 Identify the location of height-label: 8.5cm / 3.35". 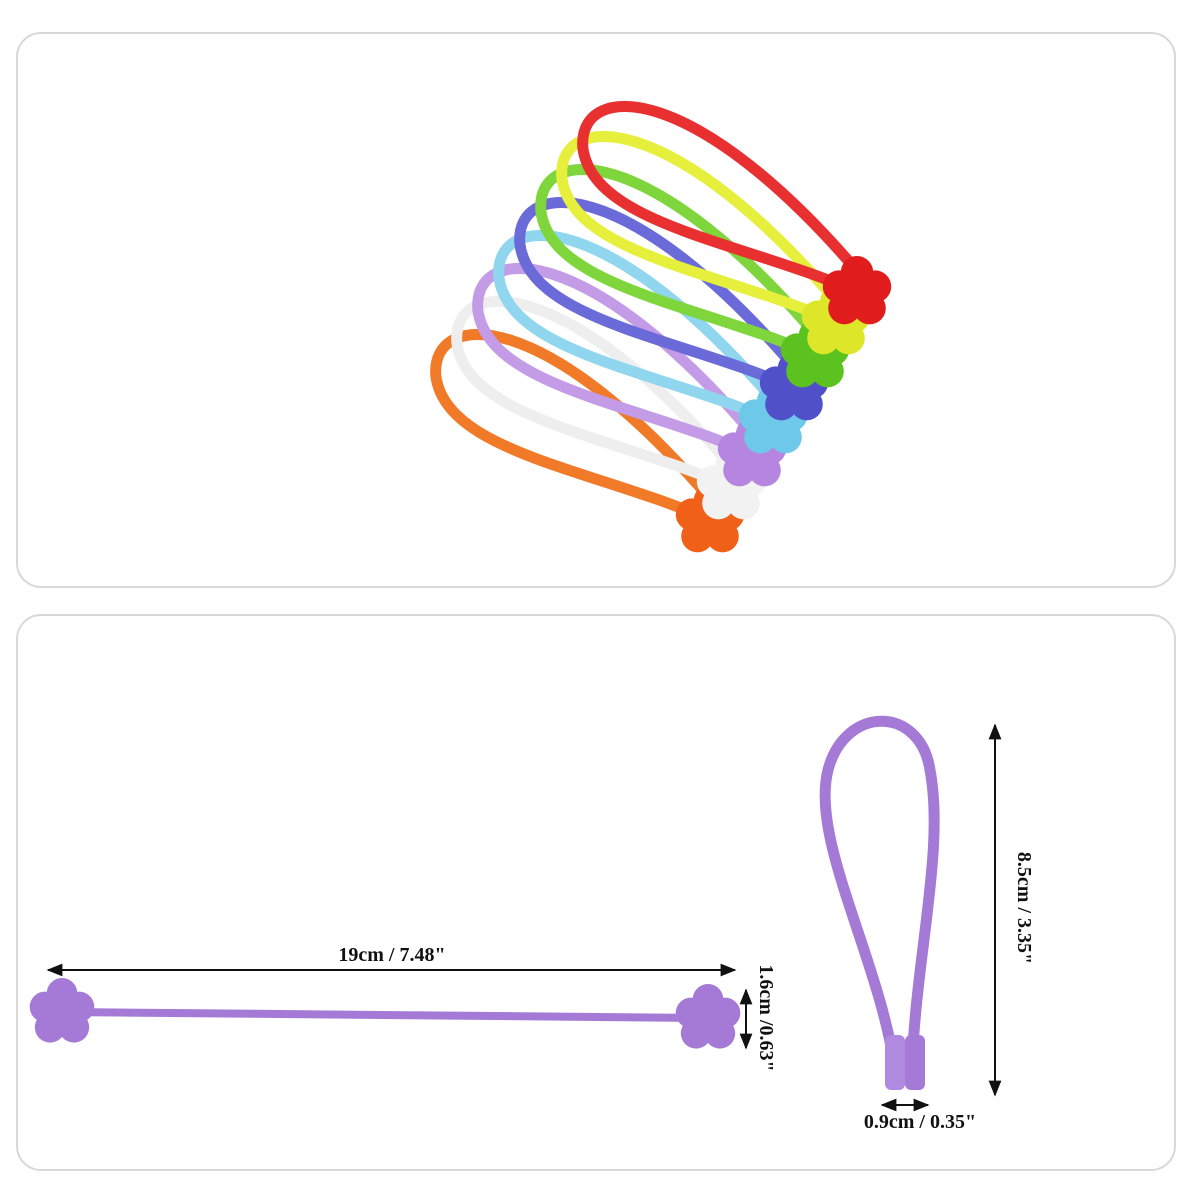
(1024, 908).